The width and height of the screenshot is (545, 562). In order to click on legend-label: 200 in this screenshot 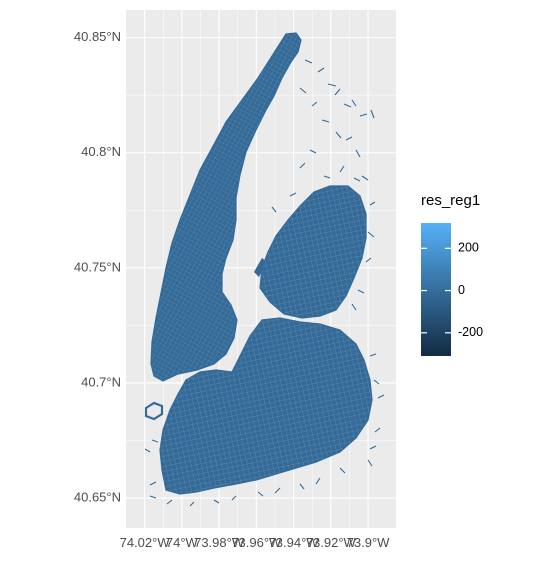, I will do `click(468, 248)`.